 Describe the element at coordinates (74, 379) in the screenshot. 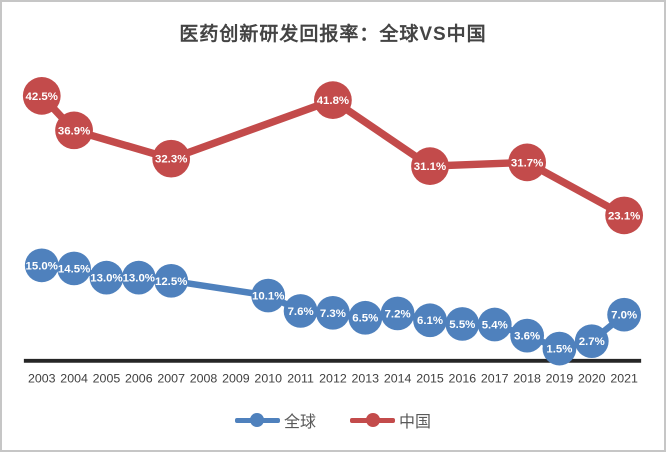

I see `x-tick-label-2004: 2004` at that location.